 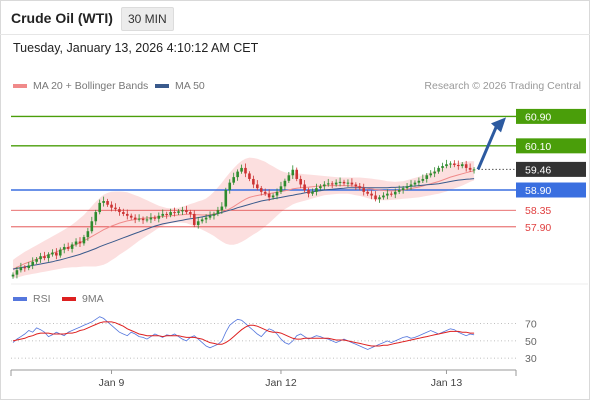 What do you see at coordinates (538, 170) in the screenshot?
I see `level-label-price: 59.46` at bounding box center [538, 170].